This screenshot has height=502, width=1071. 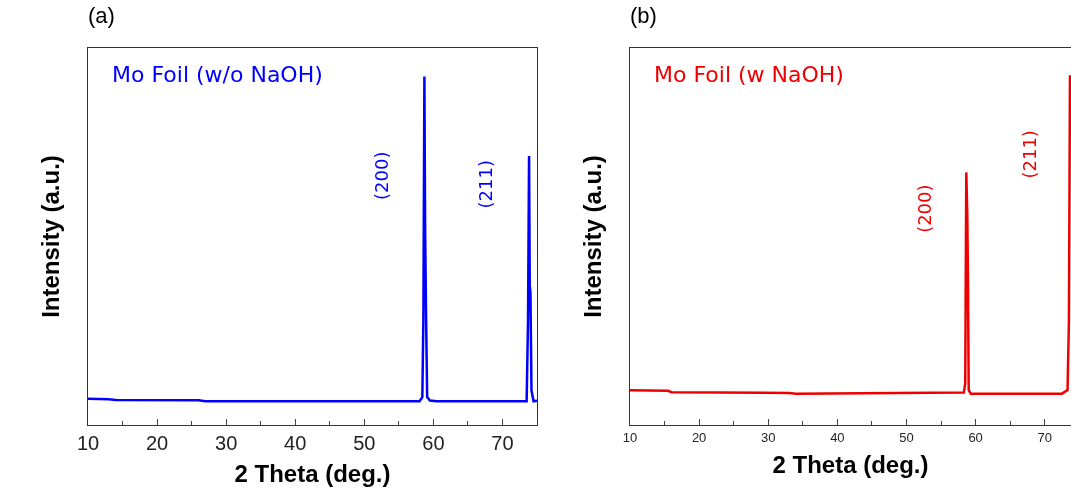 What do you see at coordinates (101, 15) in the screenshot?
I see `chart-title: (a)` at bounding box center [101, 15].